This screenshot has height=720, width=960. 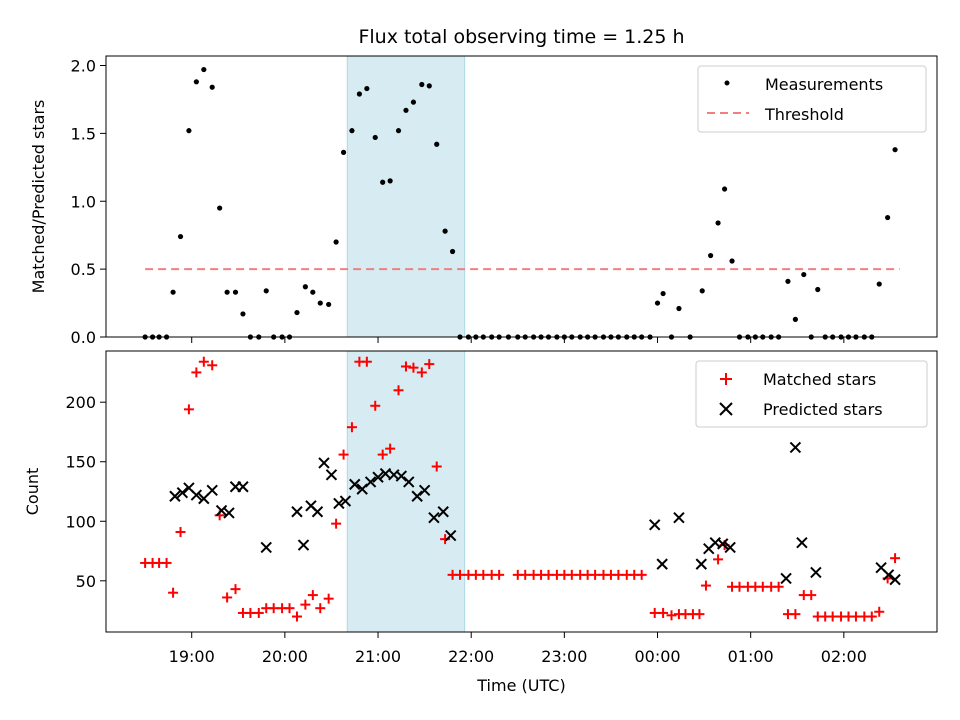 What do you see at coordinates (844, 656) in the screenshot?
I see `x-tick-label: 02:00` at bounding box center [844, 656].